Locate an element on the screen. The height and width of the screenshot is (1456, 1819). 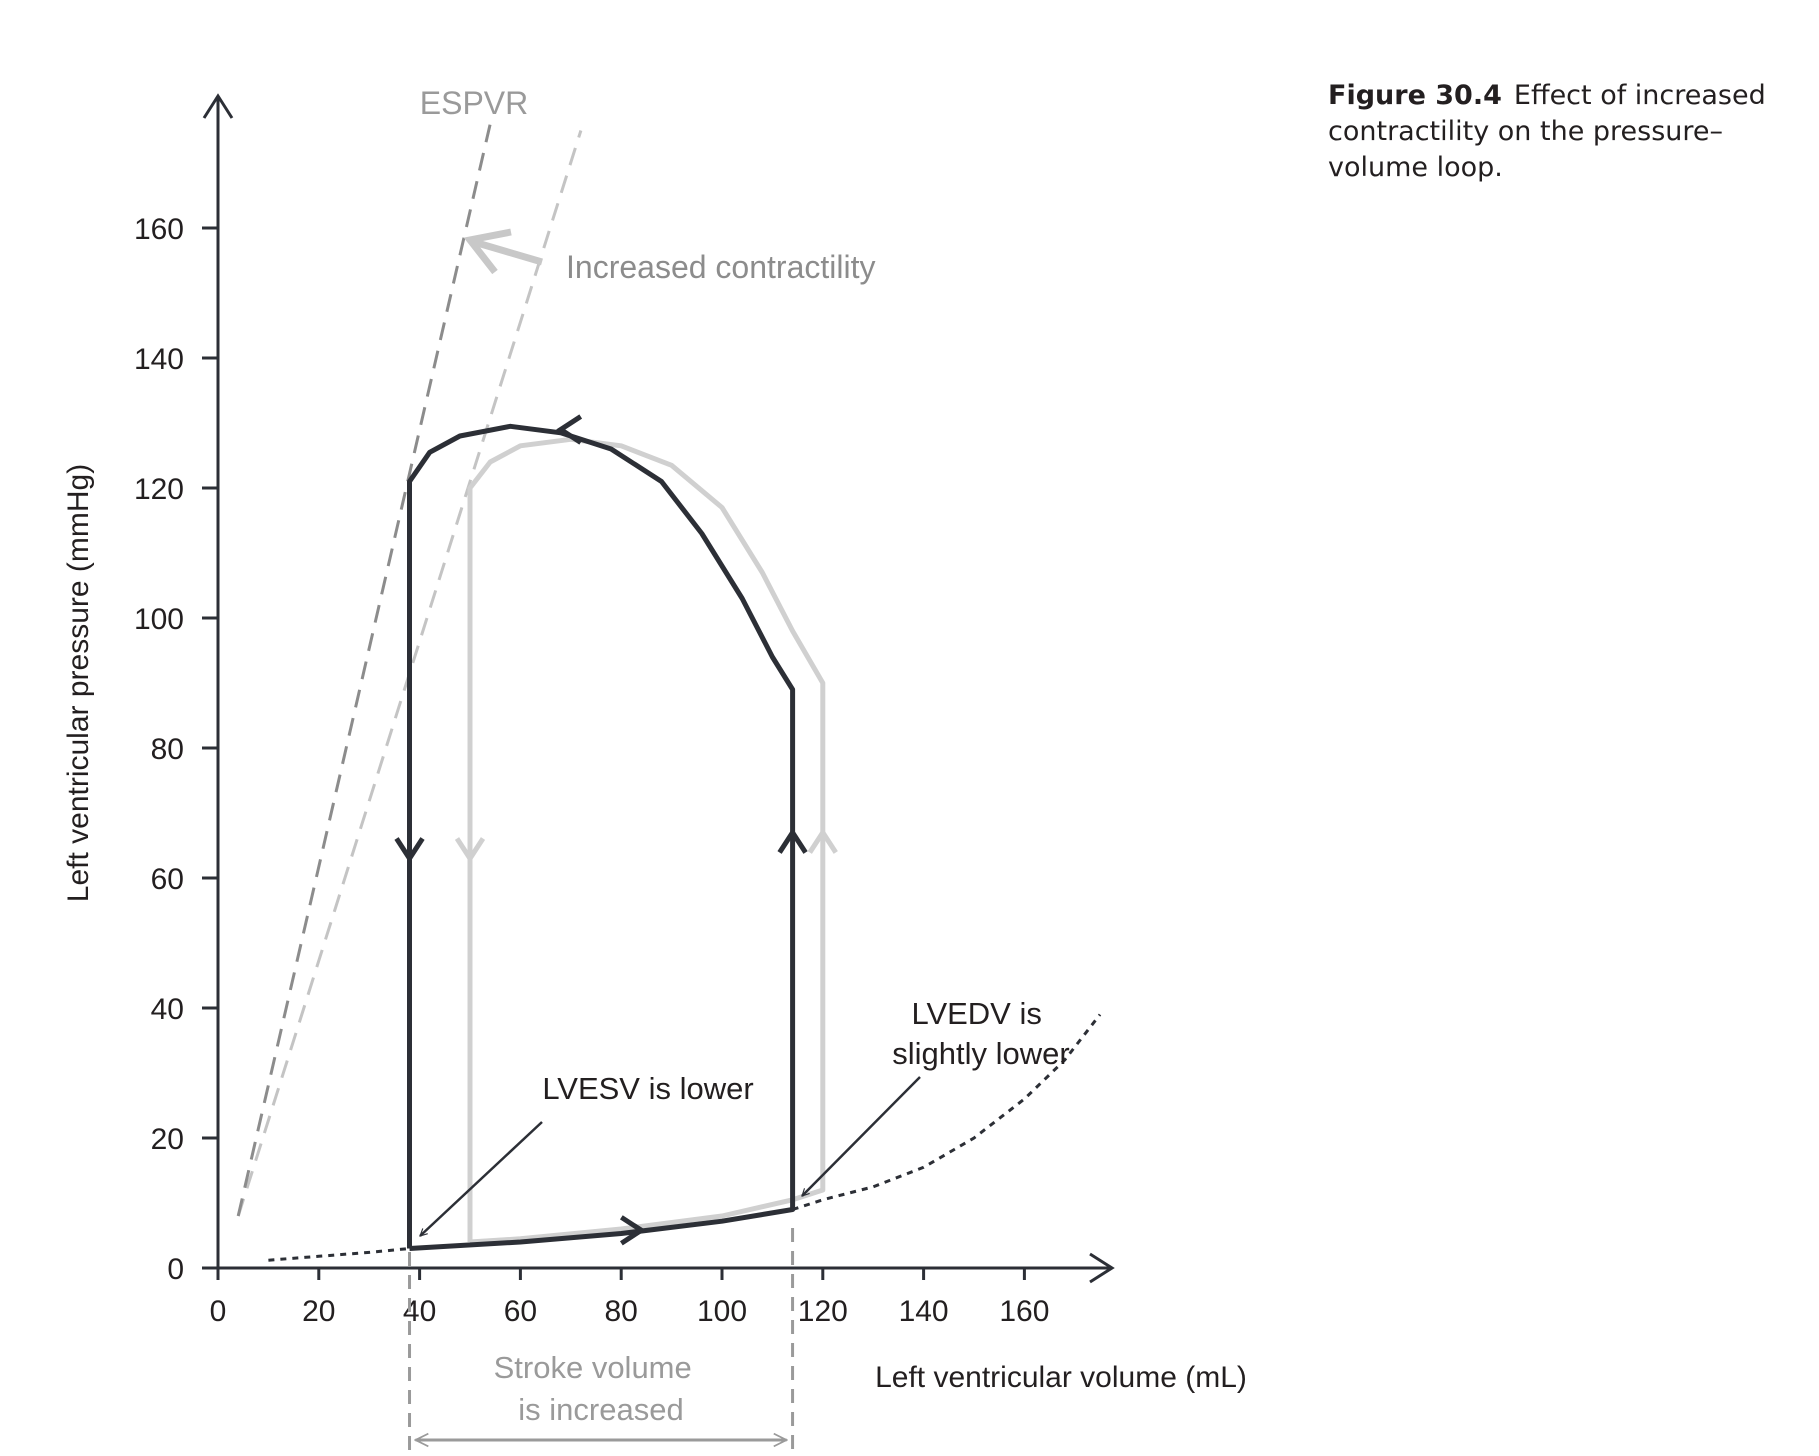
x-tick-label: 20 is located at coordinates (318, 1311).